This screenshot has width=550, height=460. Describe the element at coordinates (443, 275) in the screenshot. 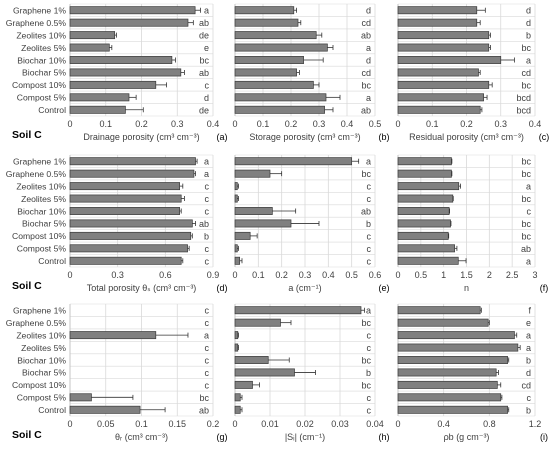

I see `panel-f-tick-label: 1` at that location.